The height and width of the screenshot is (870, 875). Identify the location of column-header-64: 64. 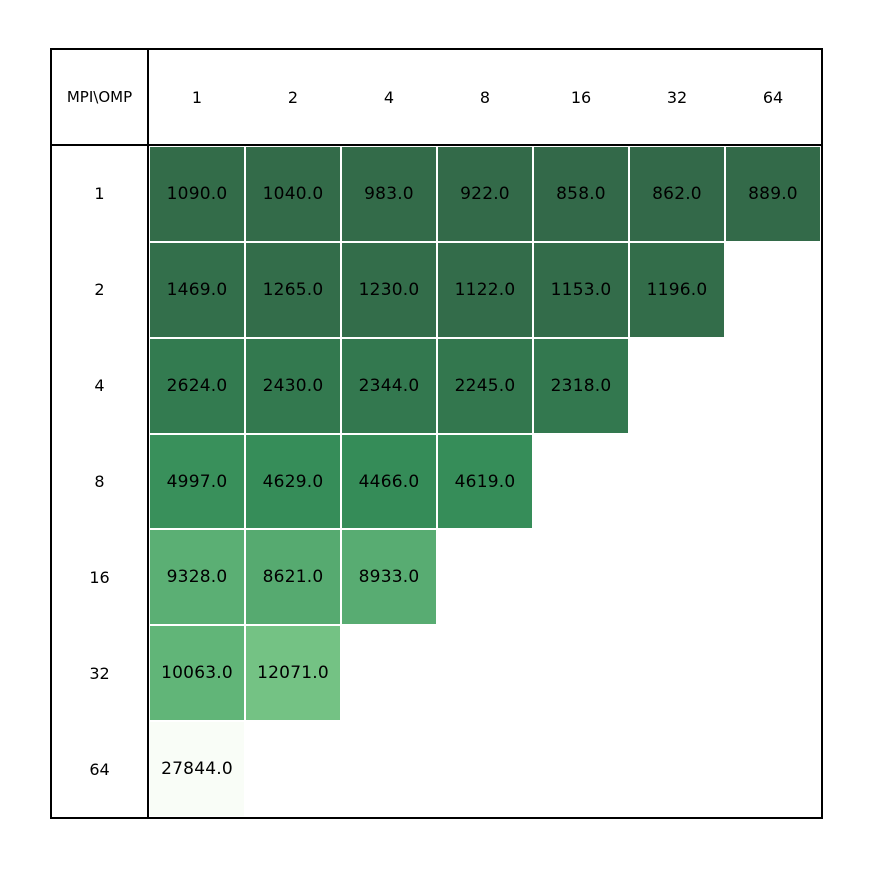
(773, 97).